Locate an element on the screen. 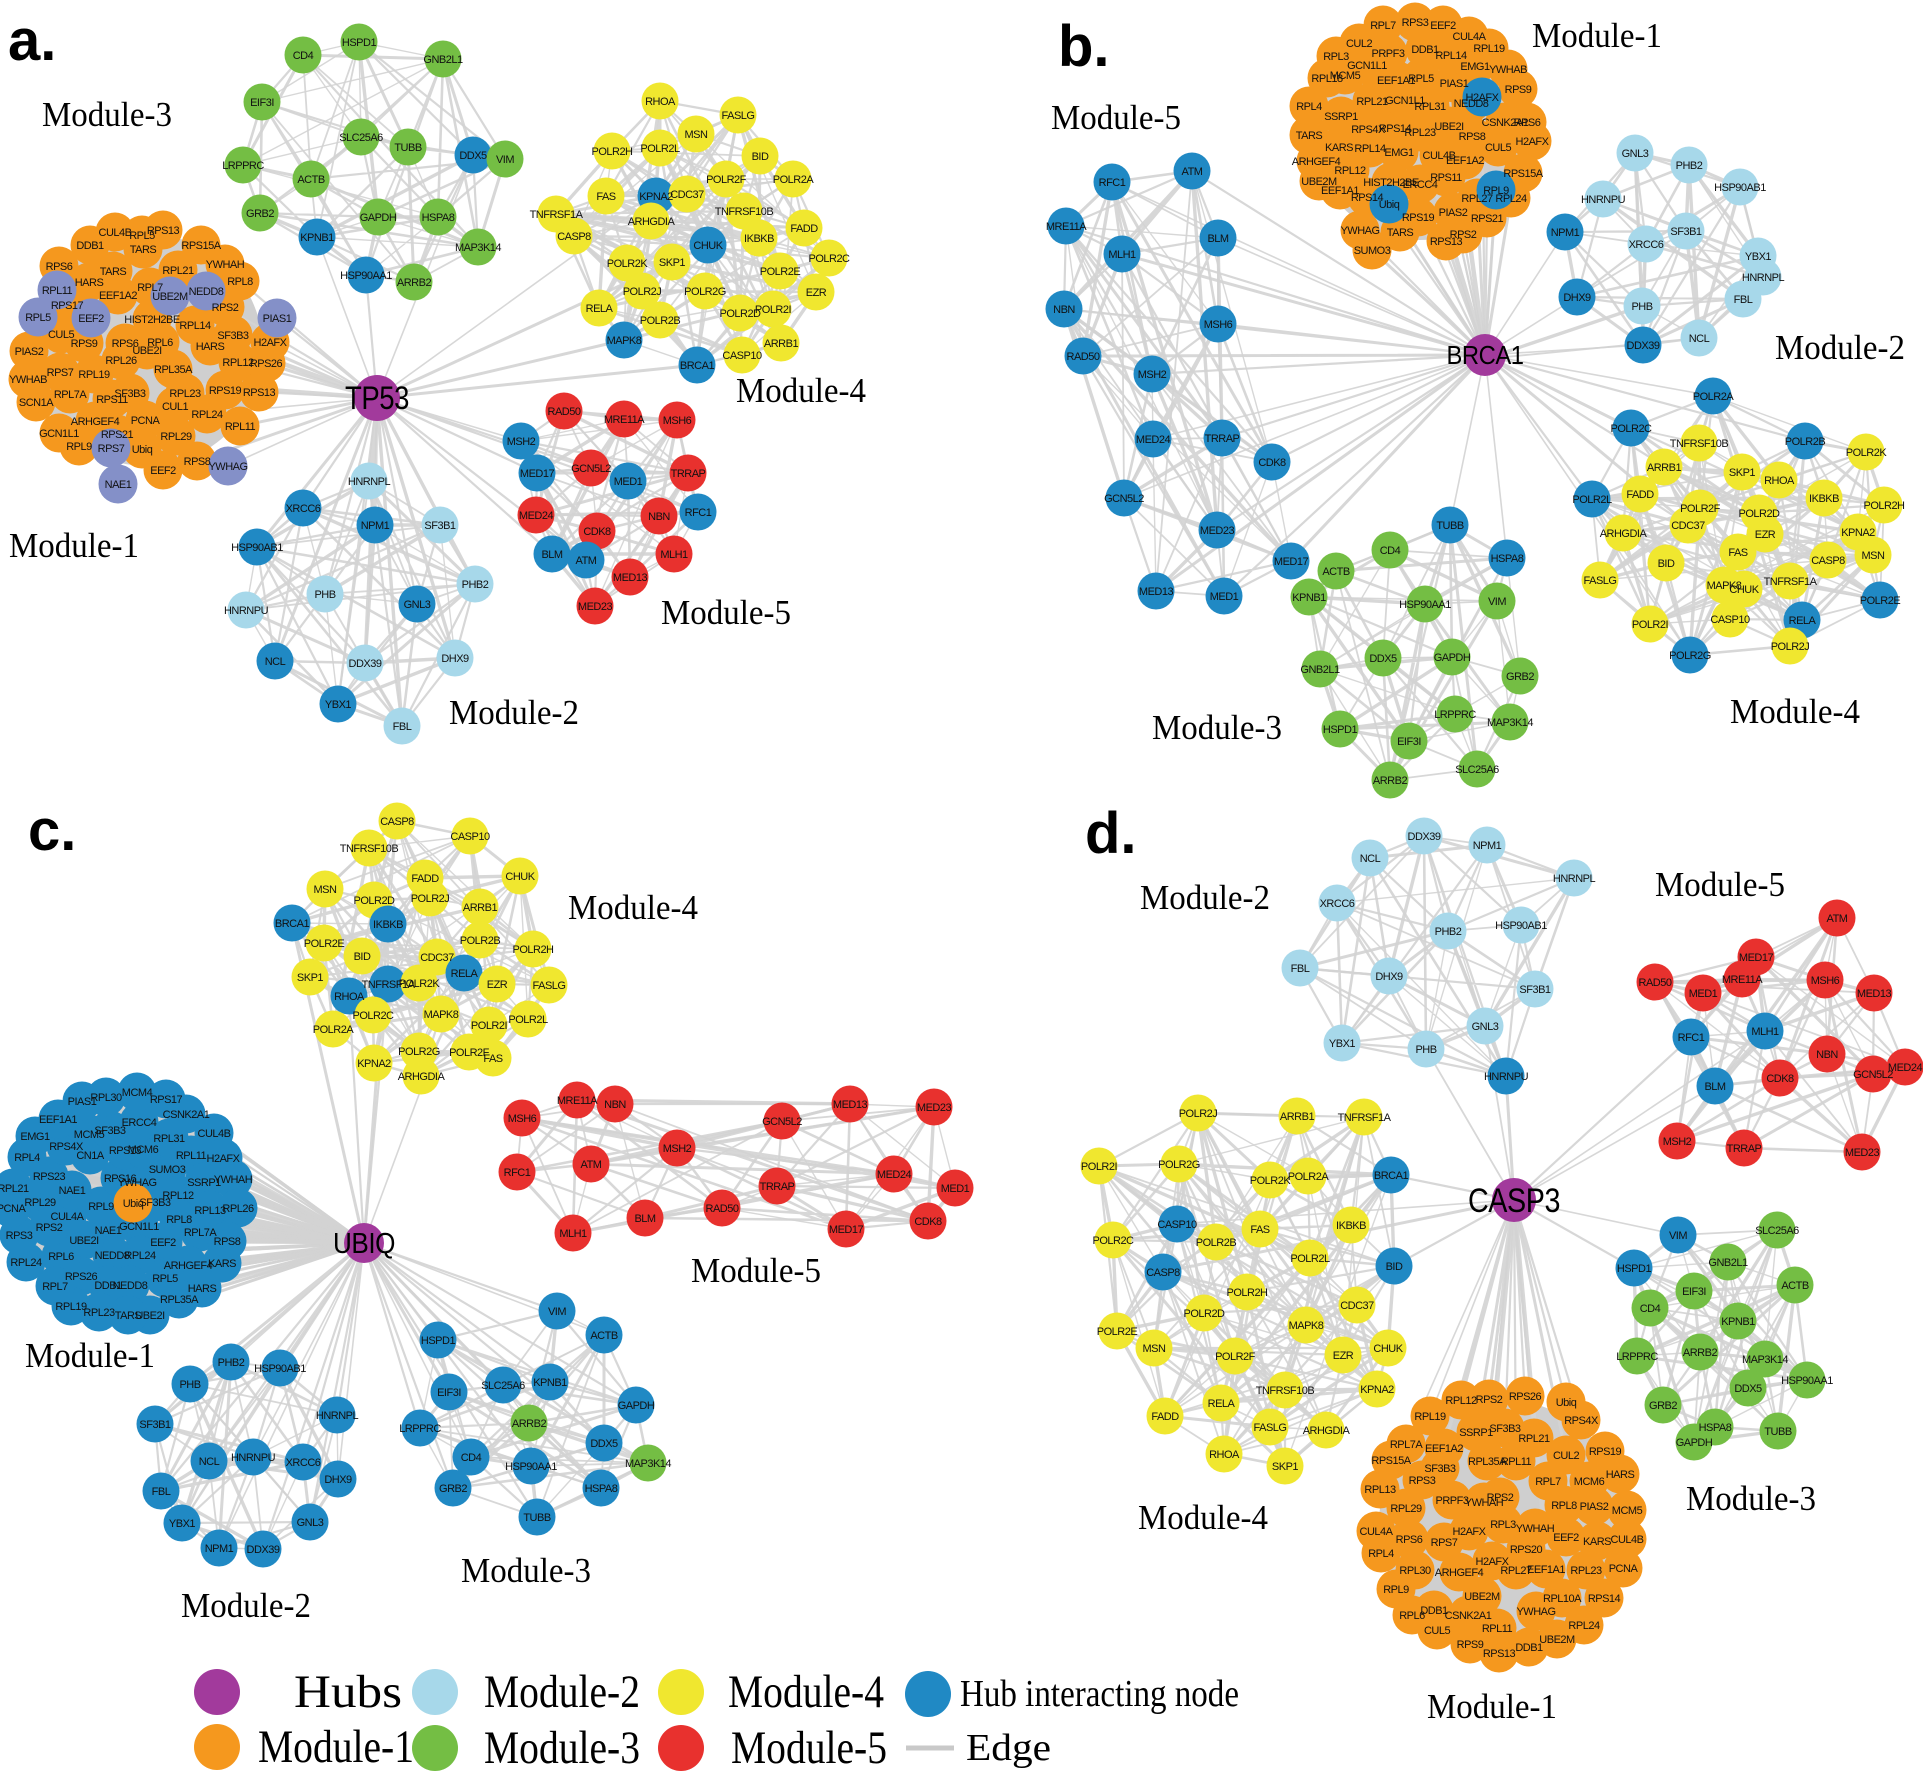  svg-text: RPS13 is located at coordinates (163, 231).